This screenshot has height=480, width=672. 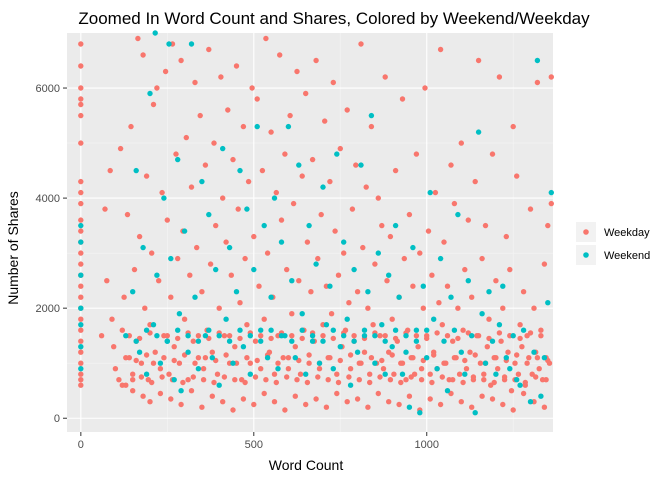 What do you see at coordinates (627, 256) in the screenshot?
I see `legend-label-weekend: Weekend` at bounding box center [627, 256].